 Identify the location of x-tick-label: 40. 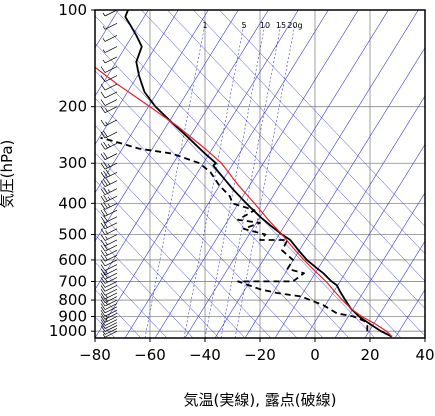
(424, 355).